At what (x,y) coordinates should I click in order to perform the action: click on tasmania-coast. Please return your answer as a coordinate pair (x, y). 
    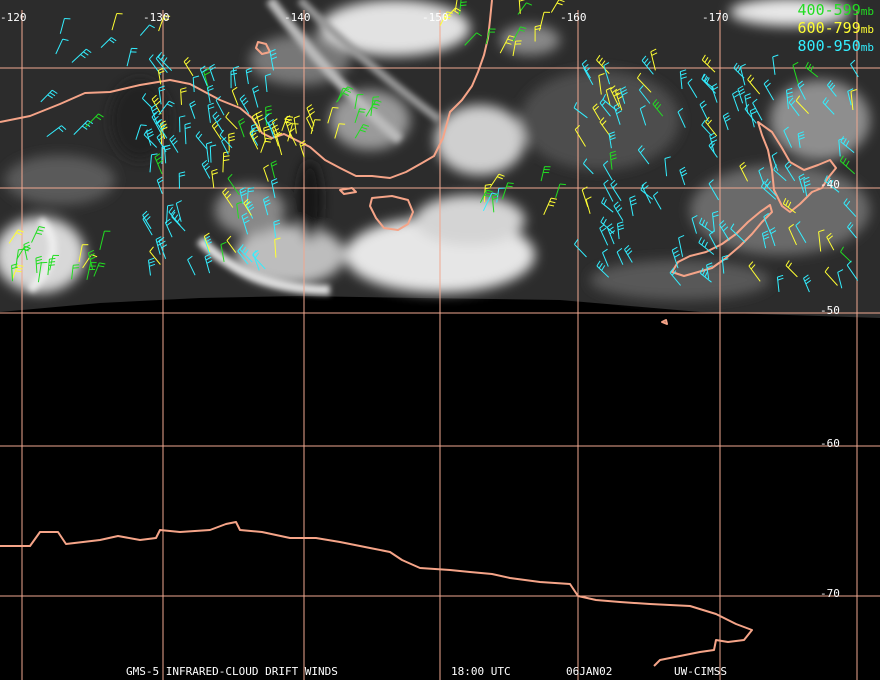
    Looking at the image, I should click on (391, 213).